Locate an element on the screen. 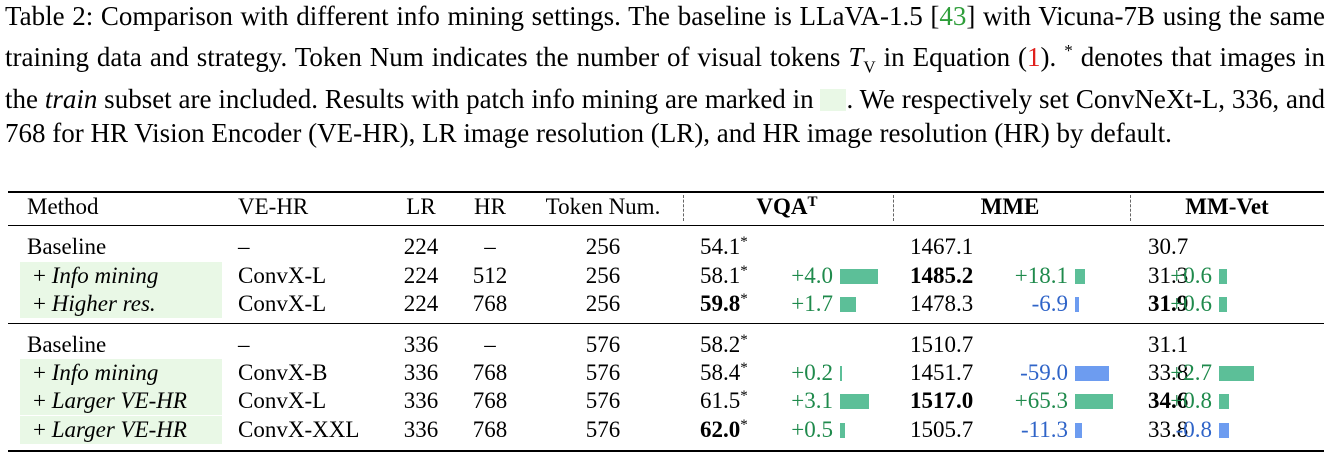  column-header: LR is located at coordinates (421, 206).